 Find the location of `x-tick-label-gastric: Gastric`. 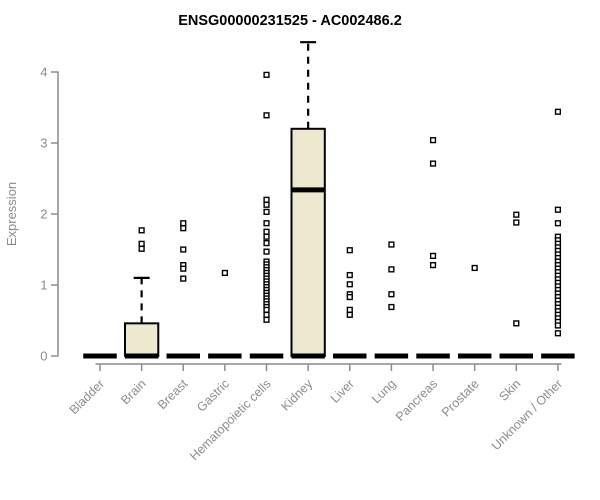

x-tick-label-gastric: Gastric is located at coordinates (213, 396).